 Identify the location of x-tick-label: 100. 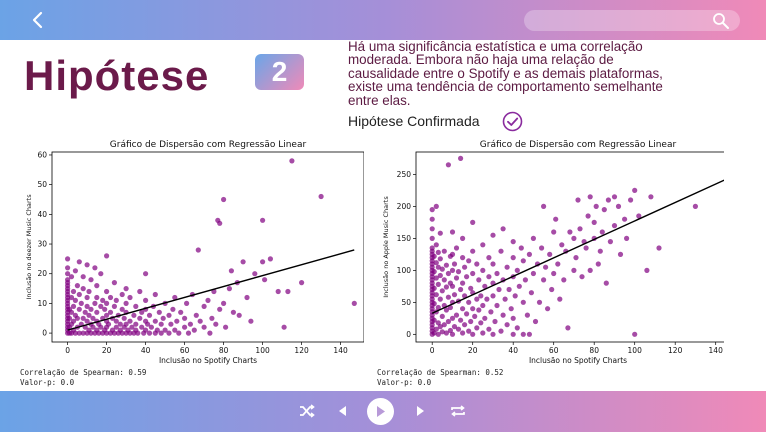
(262, 350).